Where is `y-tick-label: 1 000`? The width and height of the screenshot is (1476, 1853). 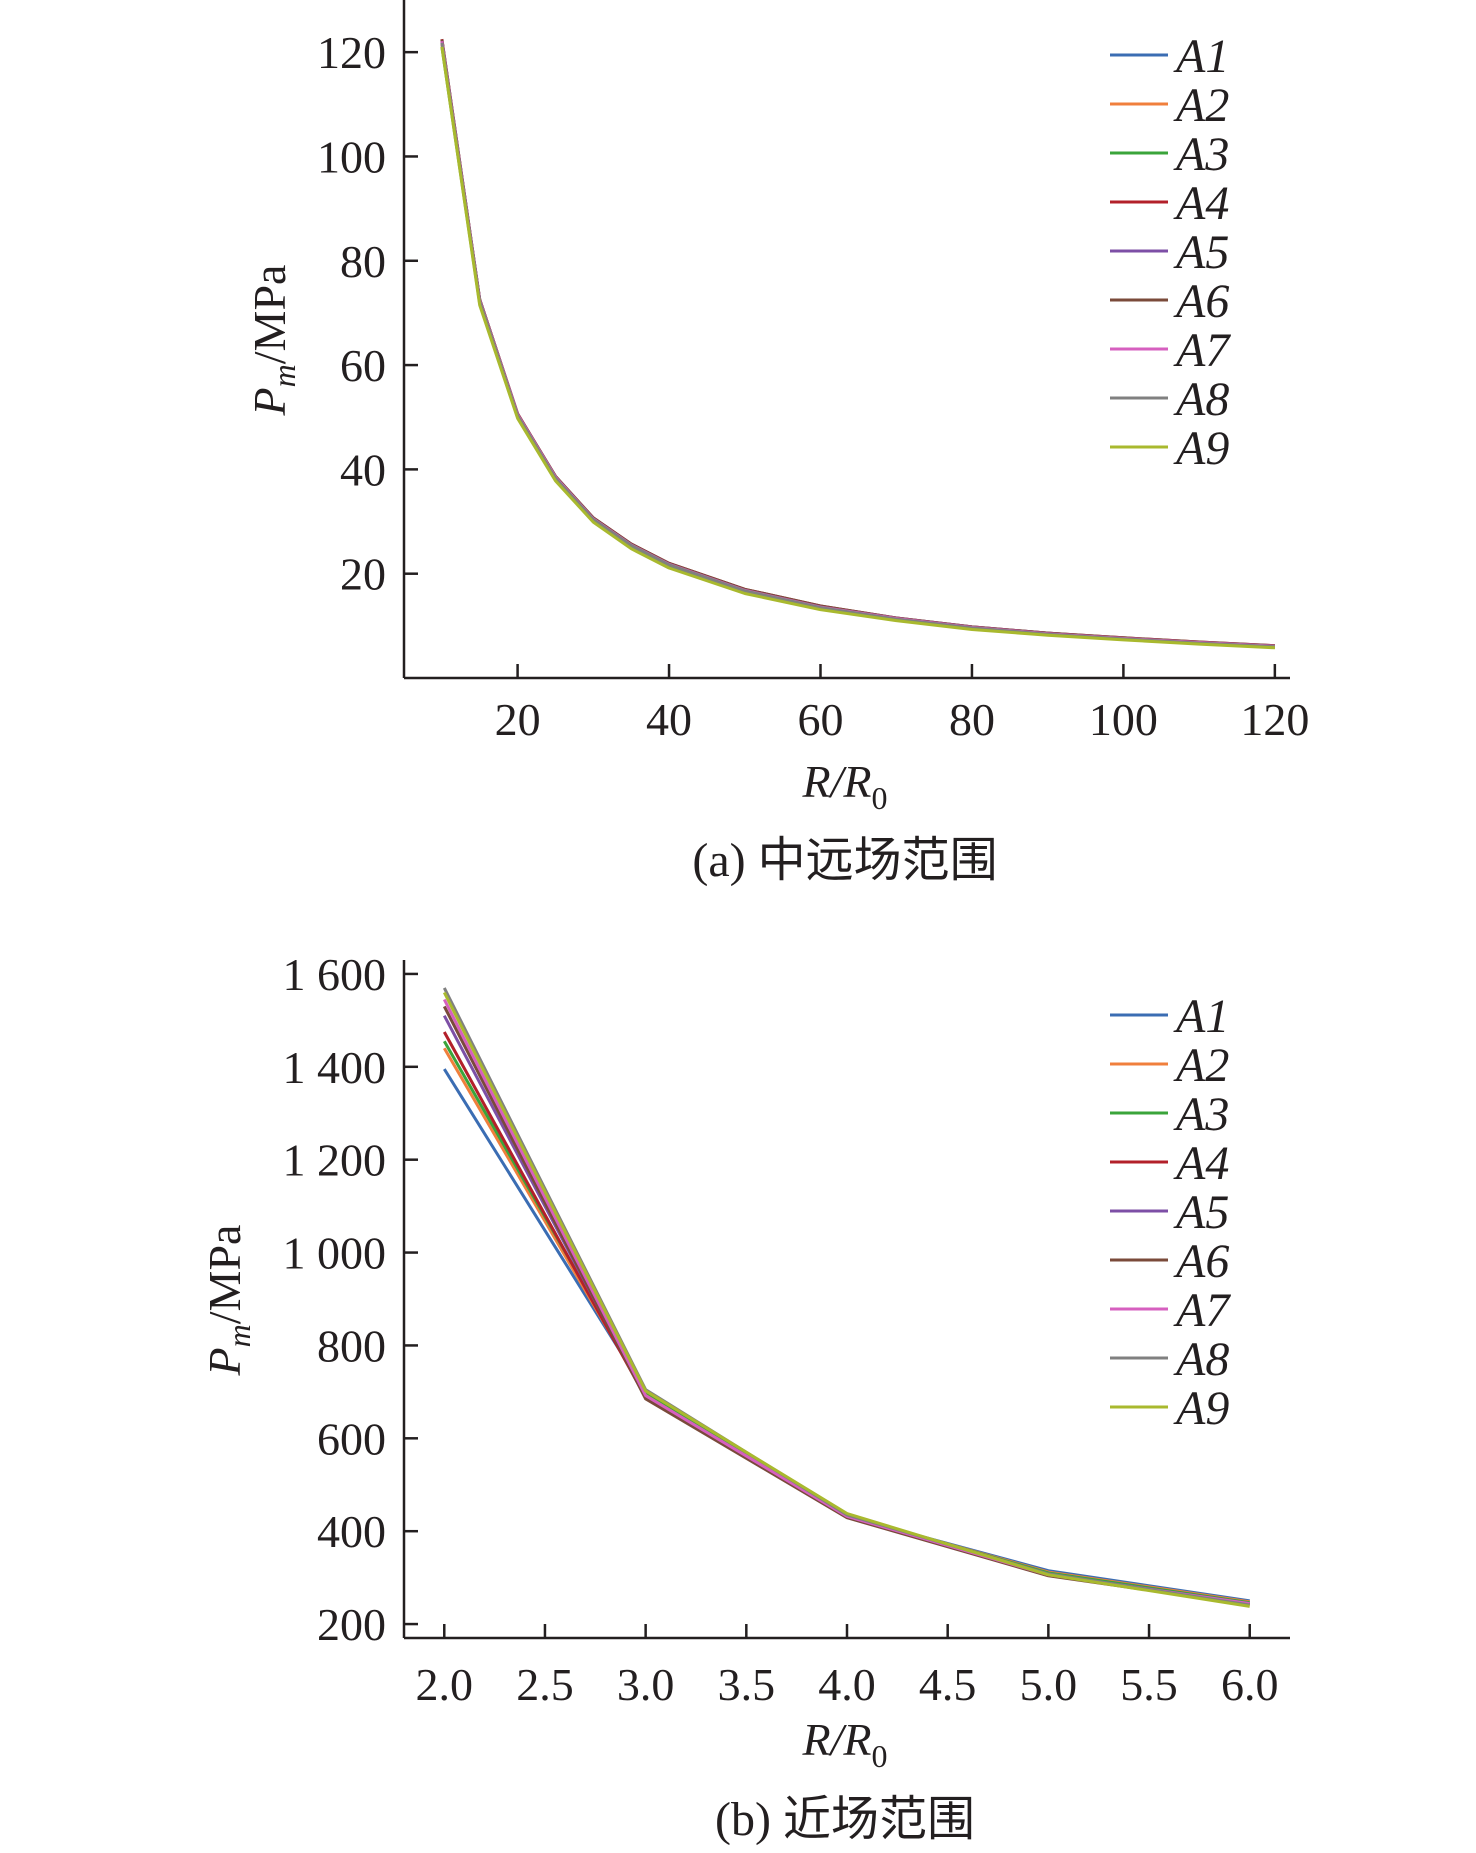 y-tick-label: 1 000 is located at coordinates (335, 1253).